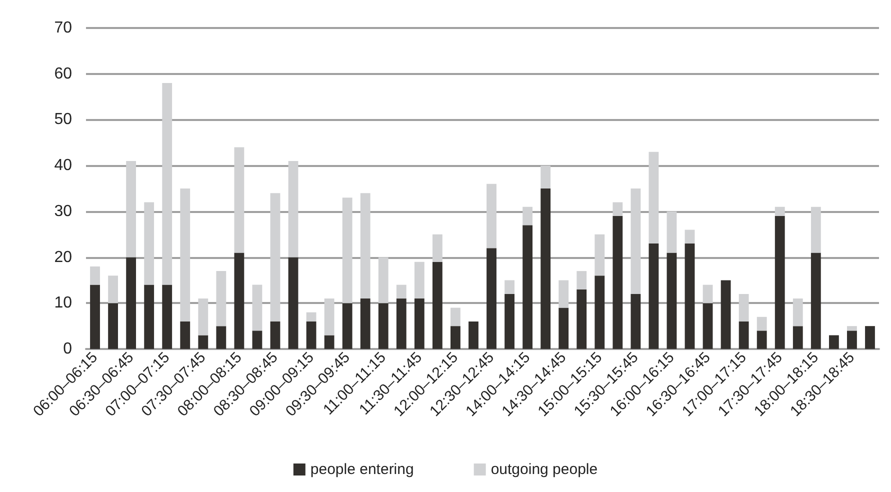 The width and height of the screenshot is (891, 492). What do you see at coordinates (63, 257) in the screenshot?
I see `y-tick-label: 20` at bounding box center [63, 257].